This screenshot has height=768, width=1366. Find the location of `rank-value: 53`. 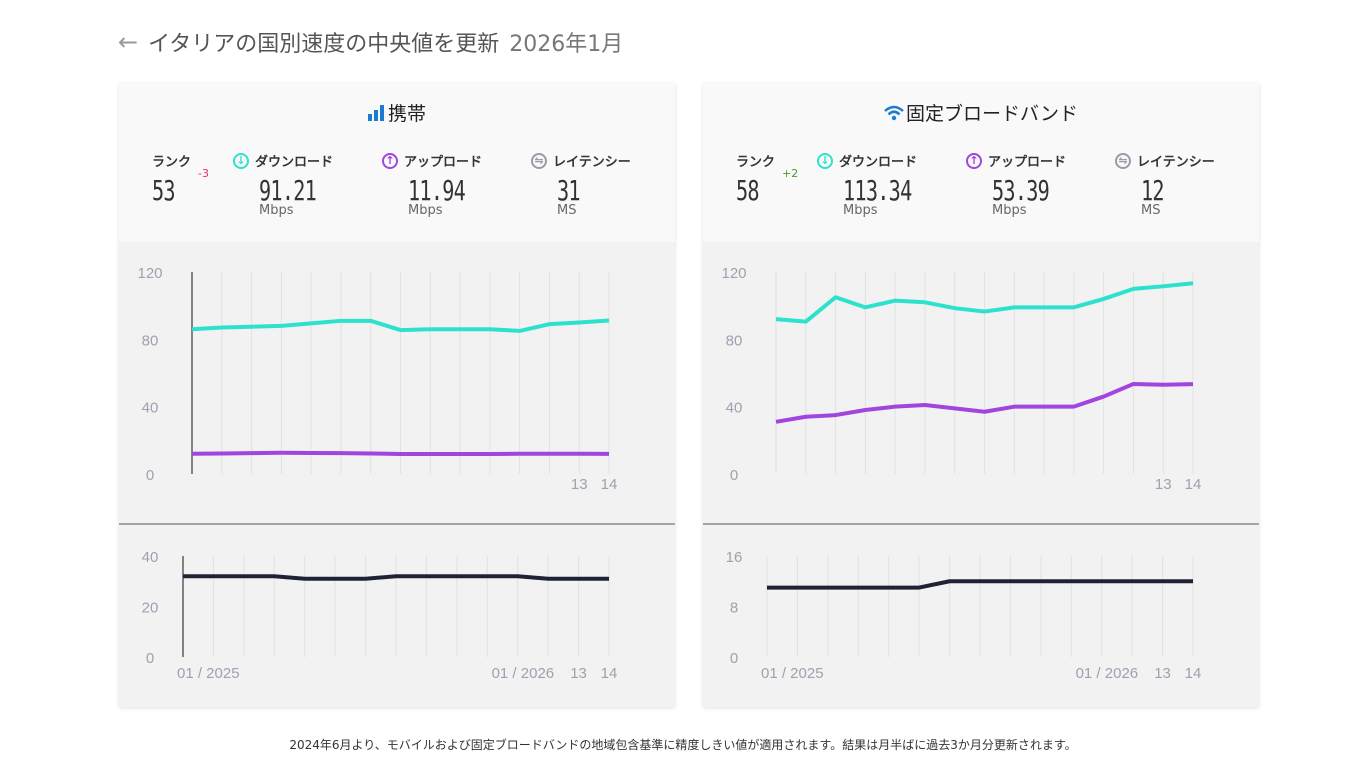

rank-value: 53 is located at coordinates (164, 190).